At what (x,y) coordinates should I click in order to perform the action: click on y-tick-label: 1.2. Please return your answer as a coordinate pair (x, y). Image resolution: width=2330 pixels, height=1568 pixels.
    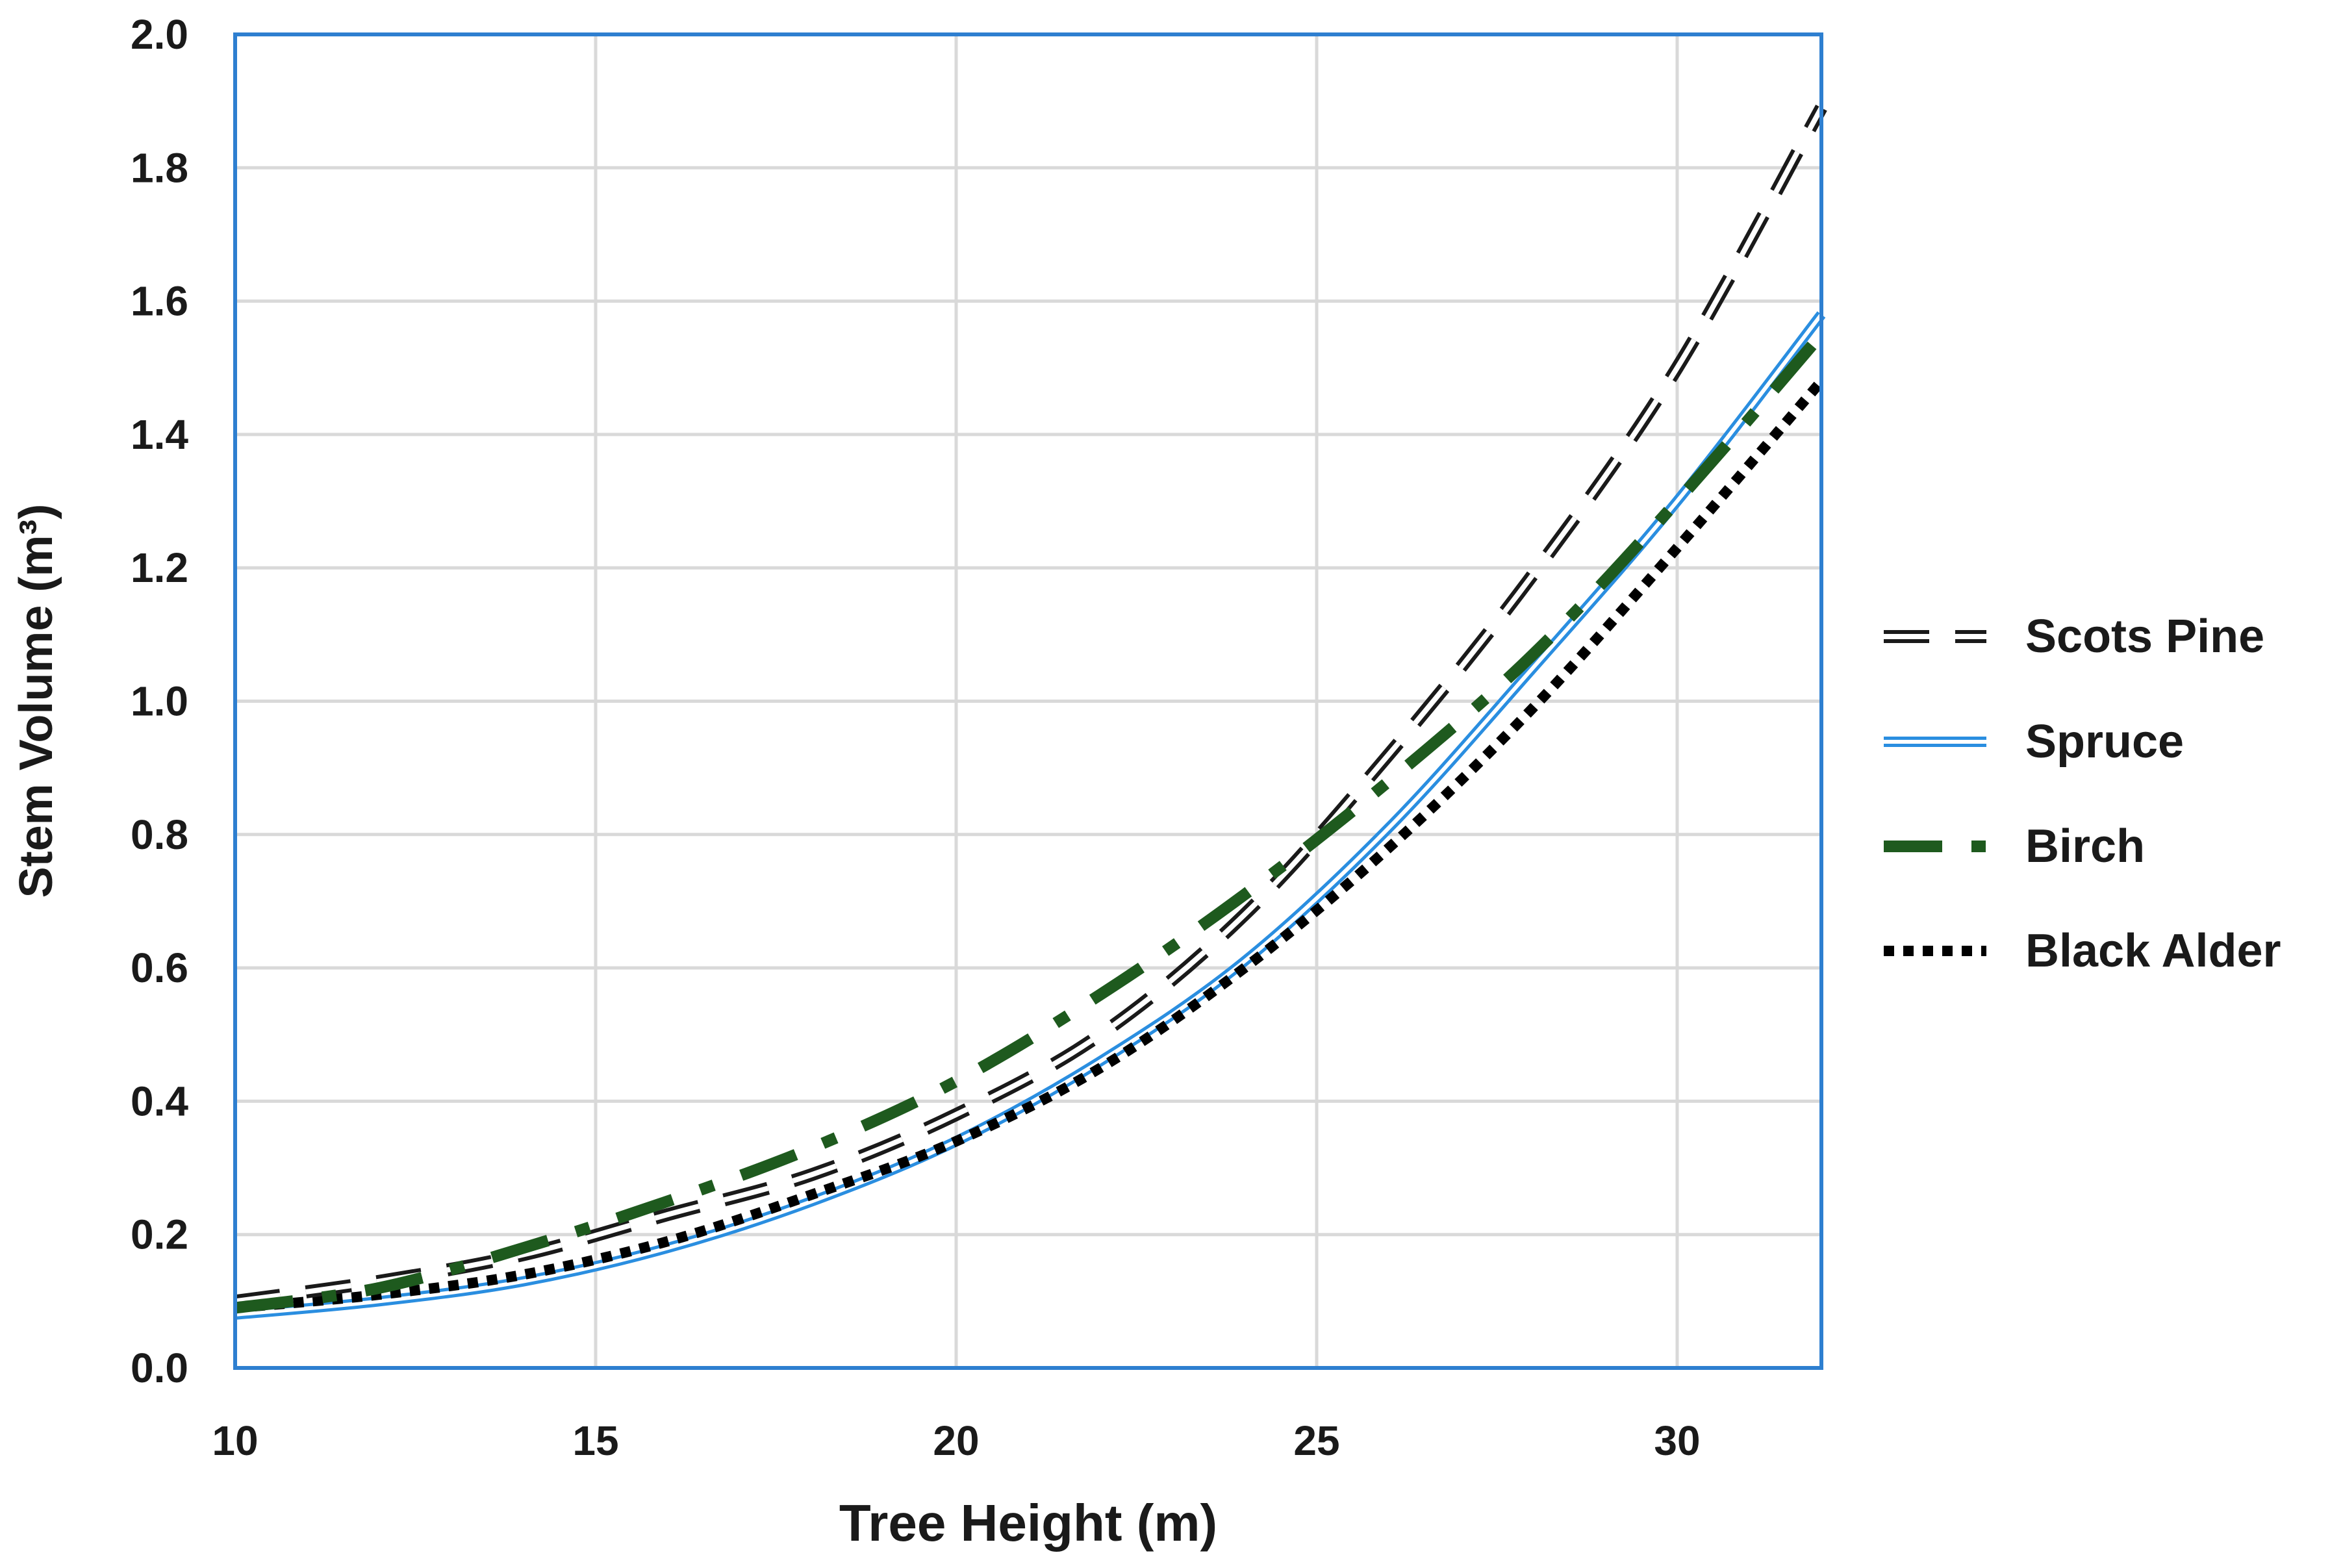
    Looking at the image, I should click on (159, 567).